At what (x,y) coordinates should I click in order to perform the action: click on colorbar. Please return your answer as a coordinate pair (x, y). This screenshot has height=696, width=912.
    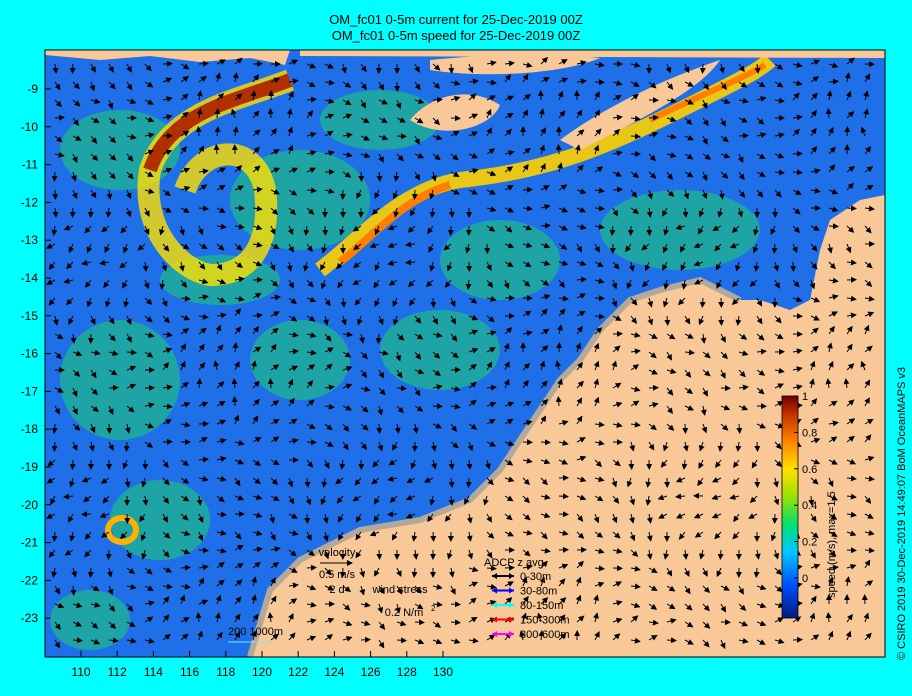
    Looking at the image, I should click on (790, 507).